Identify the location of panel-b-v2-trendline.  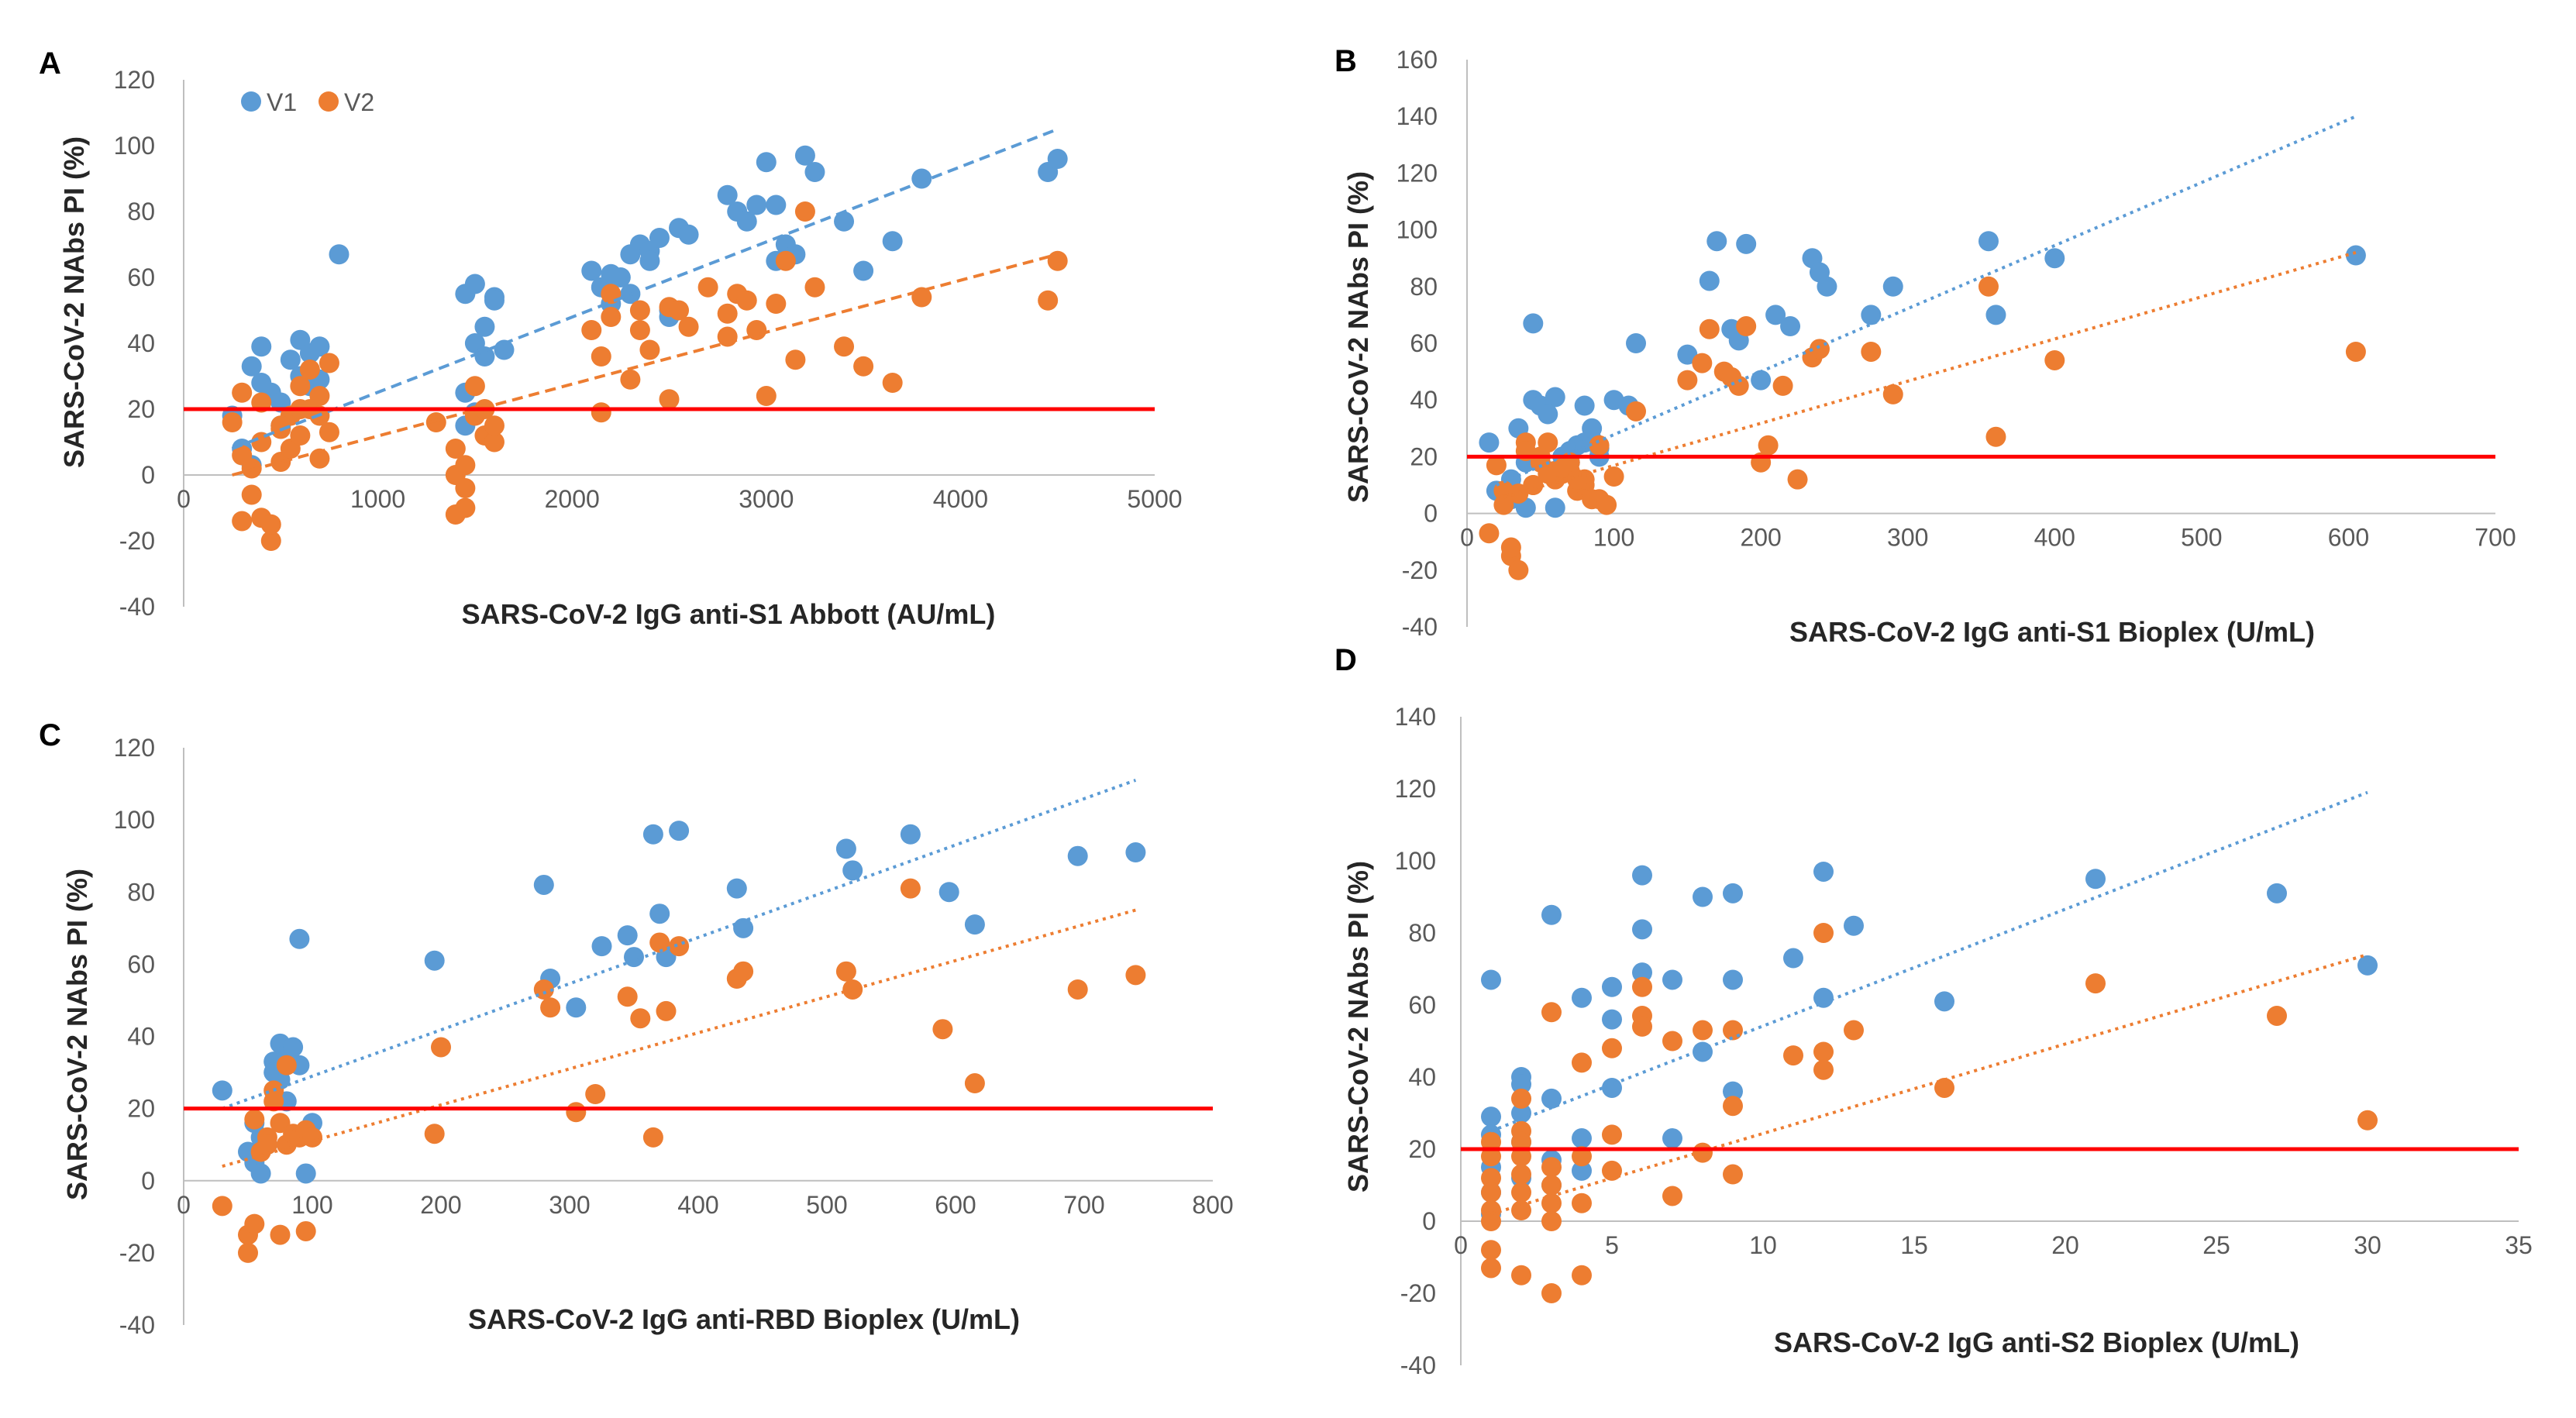
(1926, 375).